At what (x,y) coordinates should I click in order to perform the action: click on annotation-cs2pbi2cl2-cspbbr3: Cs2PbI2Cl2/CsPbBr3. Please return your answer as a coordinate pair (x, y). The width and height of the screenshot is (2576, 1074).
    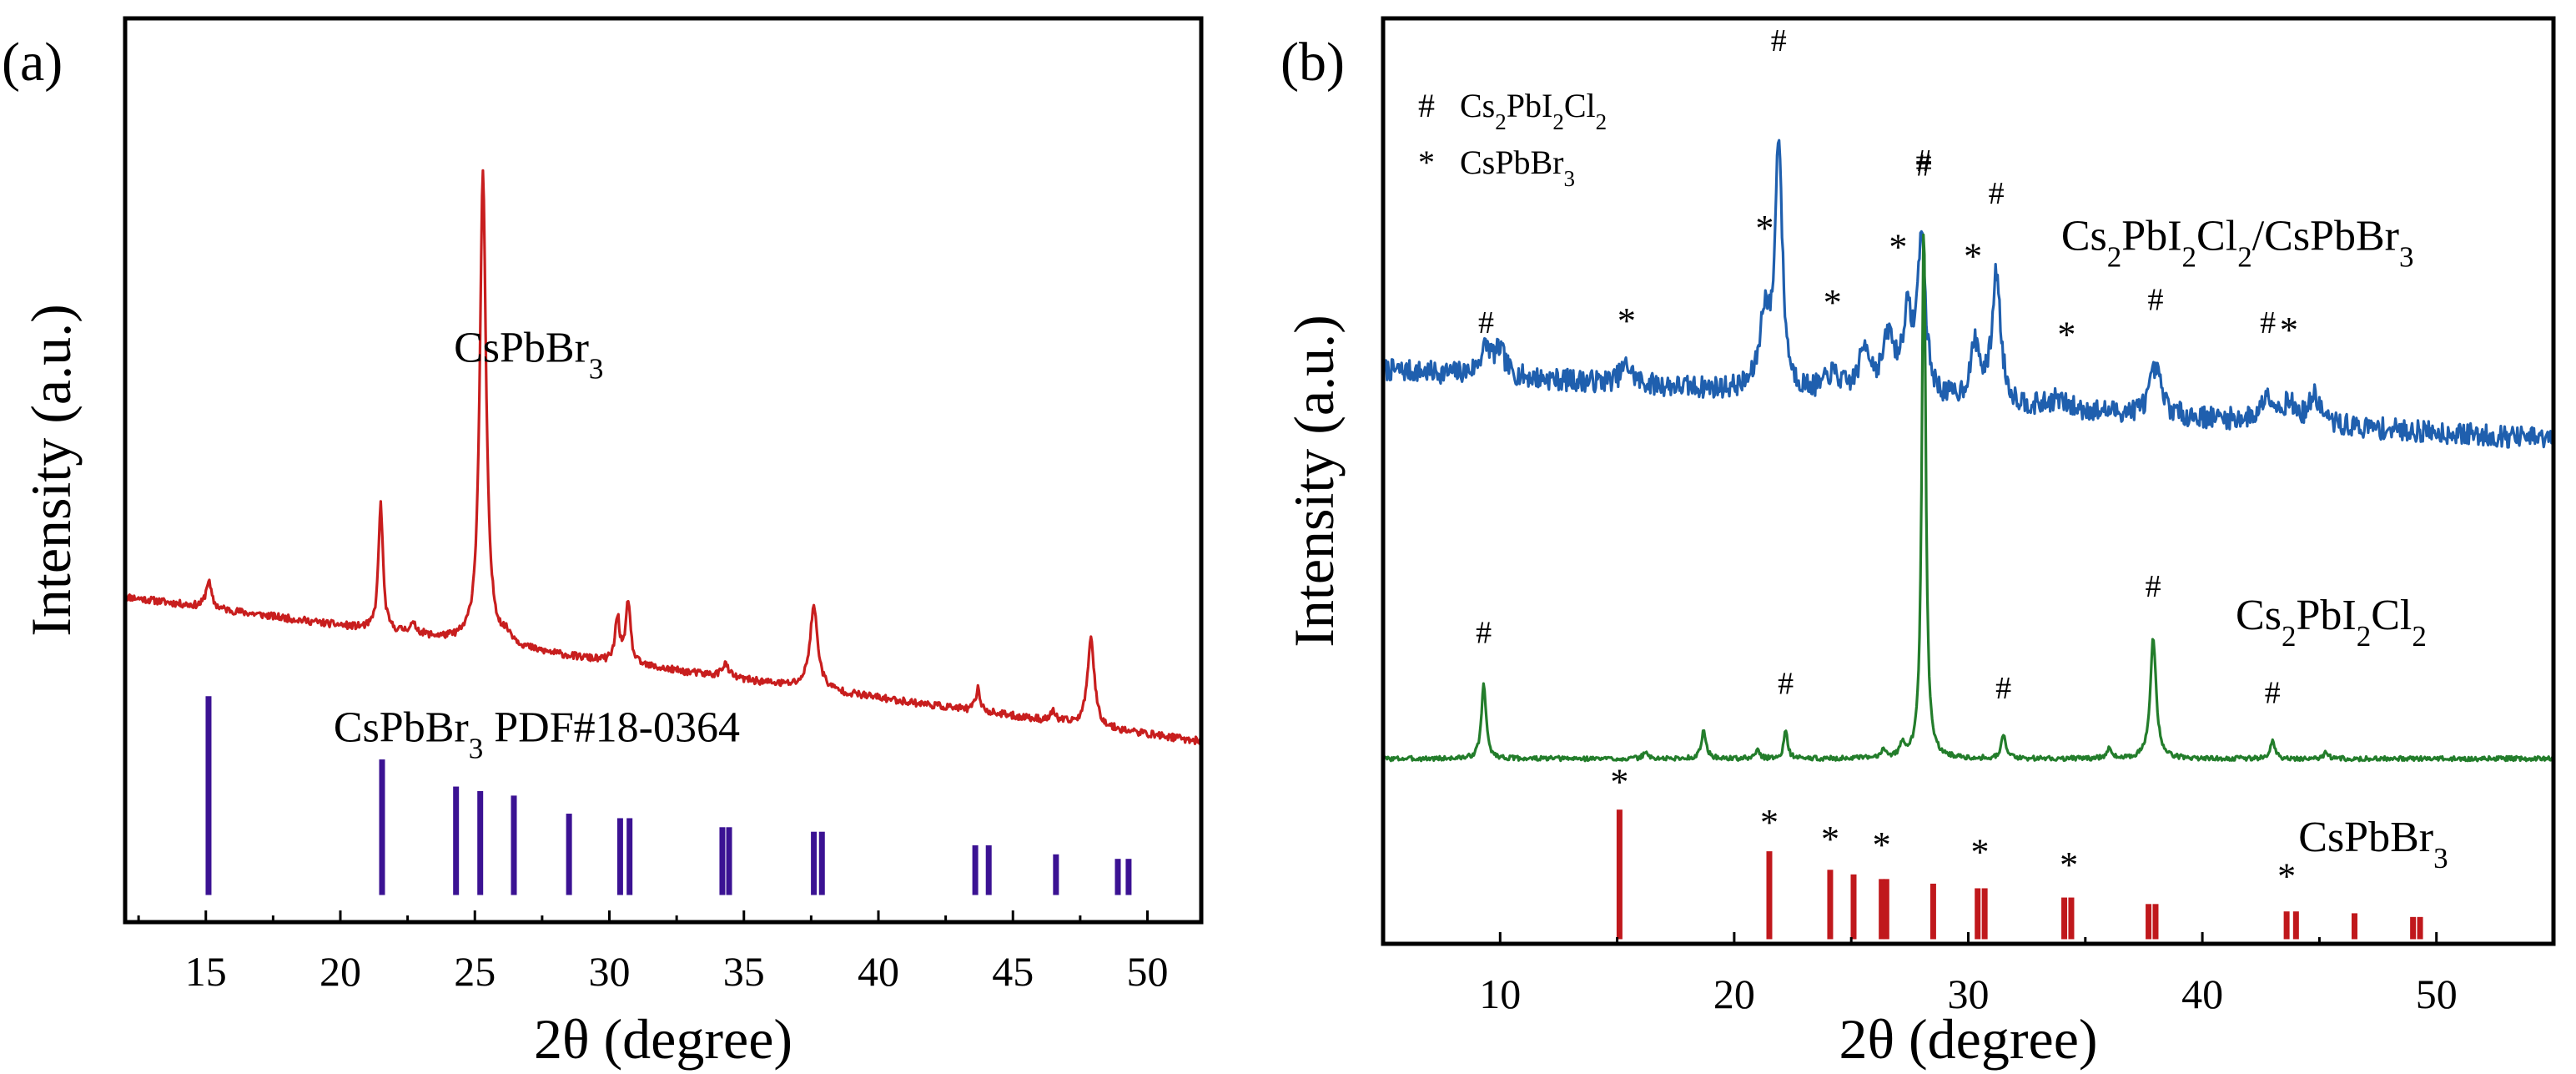
    Looking at the image, I should click on (2237, 243).